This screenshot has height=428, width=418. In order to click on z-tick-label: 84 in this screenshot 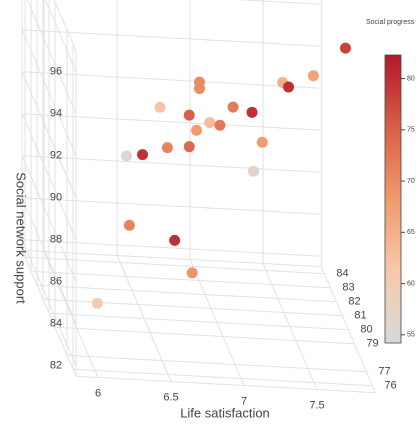, I will do `click(56, 324)`.